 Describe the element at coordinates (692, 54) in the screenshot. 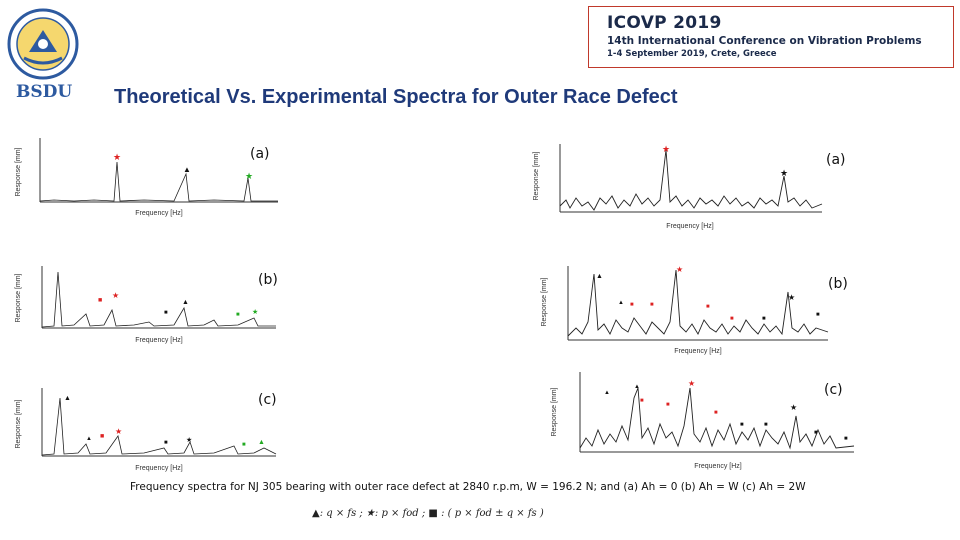

I see `banner-dates: 1-4 September 2019, Crete, Greece` at that location.